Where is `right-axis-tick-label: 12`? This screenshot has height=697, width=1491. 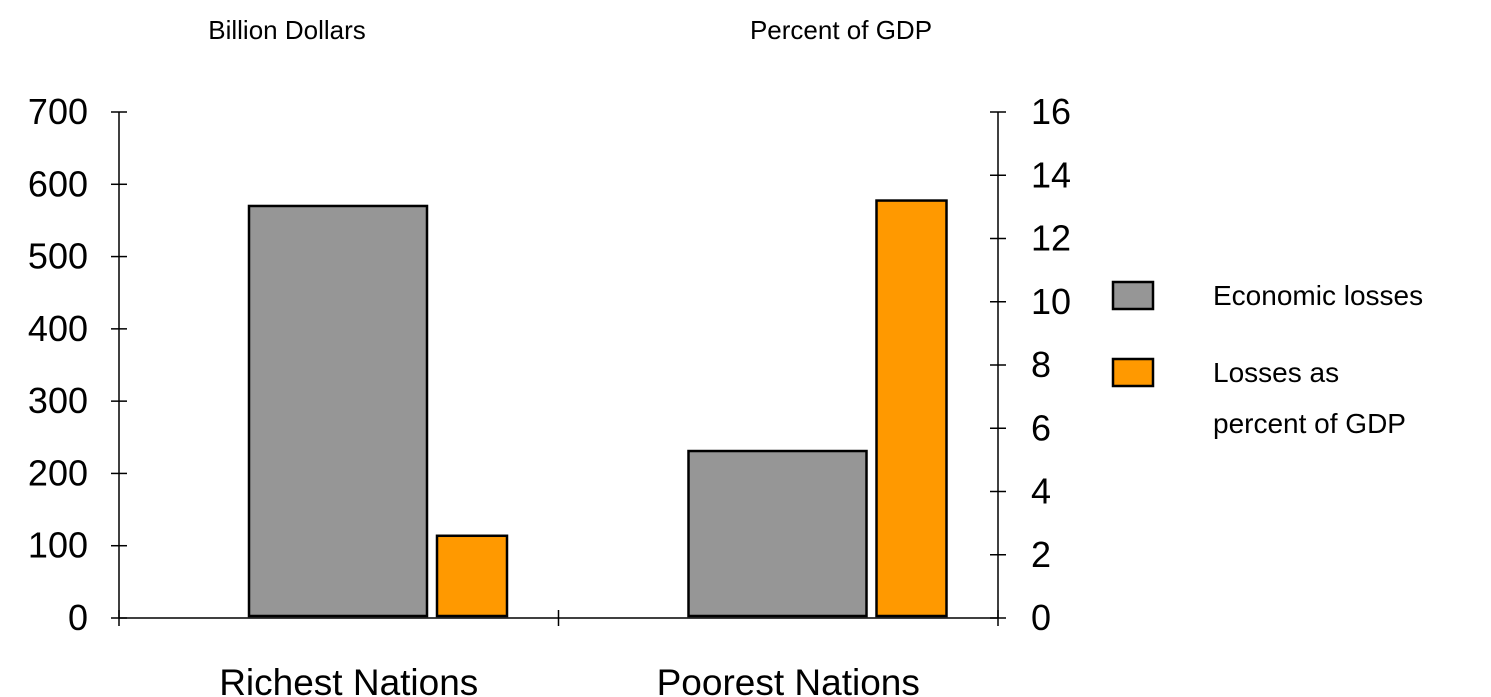
right-axis-tick-label: 12 is located at coordinates (1051, 238).